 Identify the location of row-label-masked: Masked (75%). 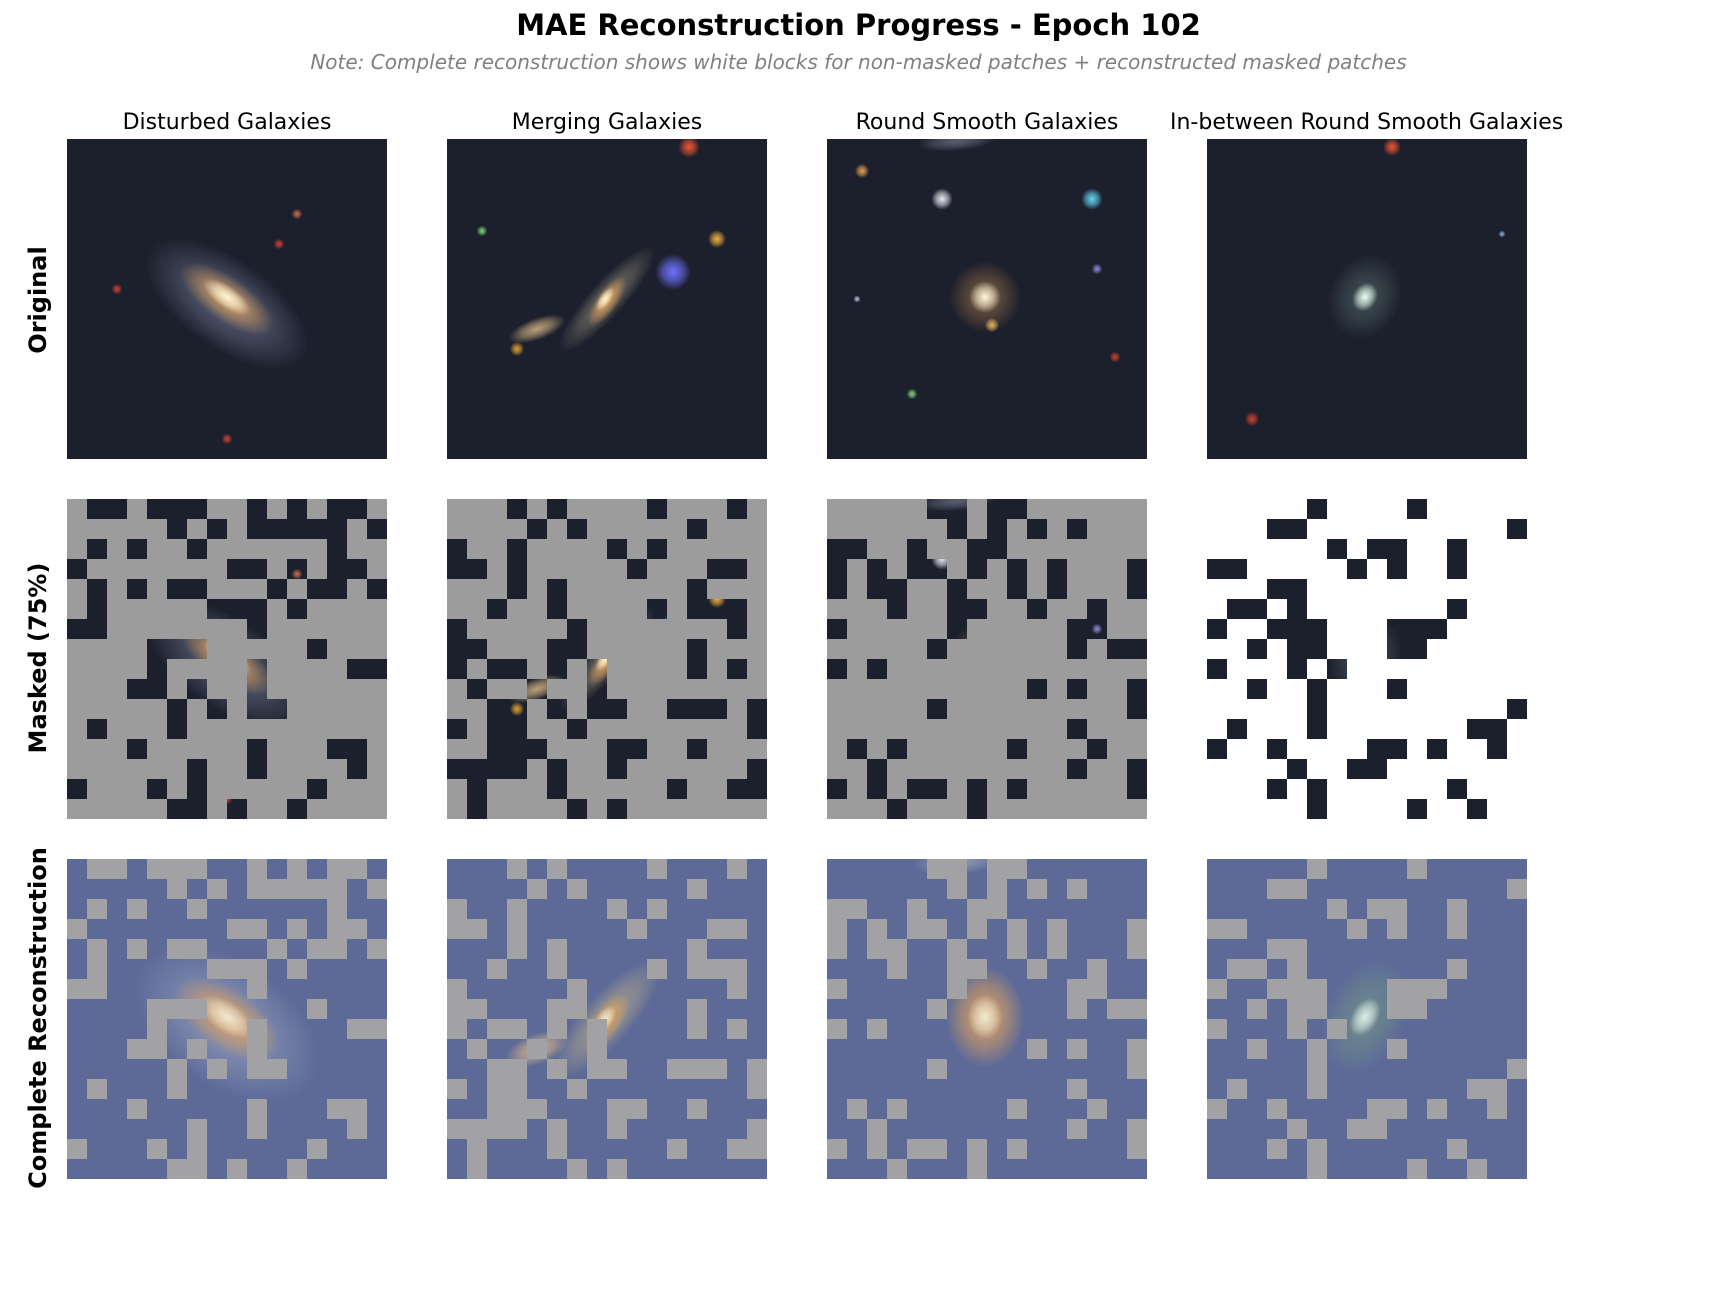
(38, 658).